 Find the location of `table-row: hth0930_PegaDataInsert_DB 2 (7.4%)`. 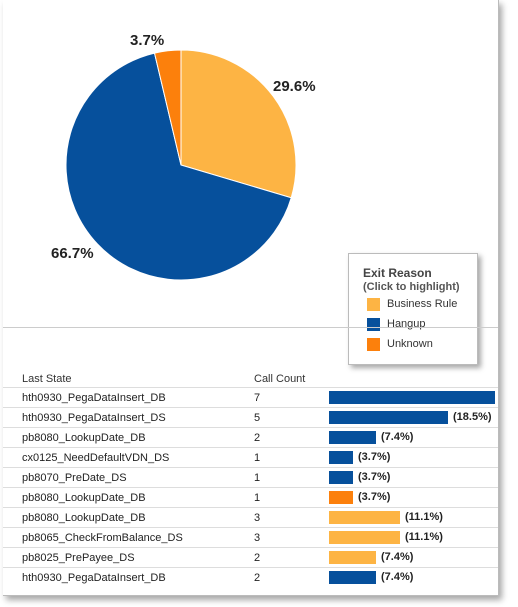

table-row: hth0930_PegaDataInsert_DB 2 (7.4%) is located at coordinates (250, 577).